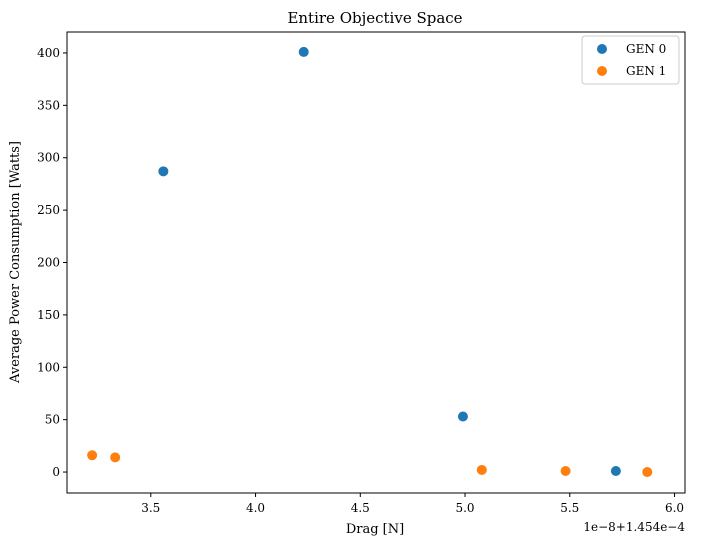 Image resolution: width=704 pixels, height=546 pixels. What do you see at coordinates (634, 527) in the screenshot?
I see `x-axis-offset-text: 1e−8+1.454e−4` at bounding box center [634, 527].